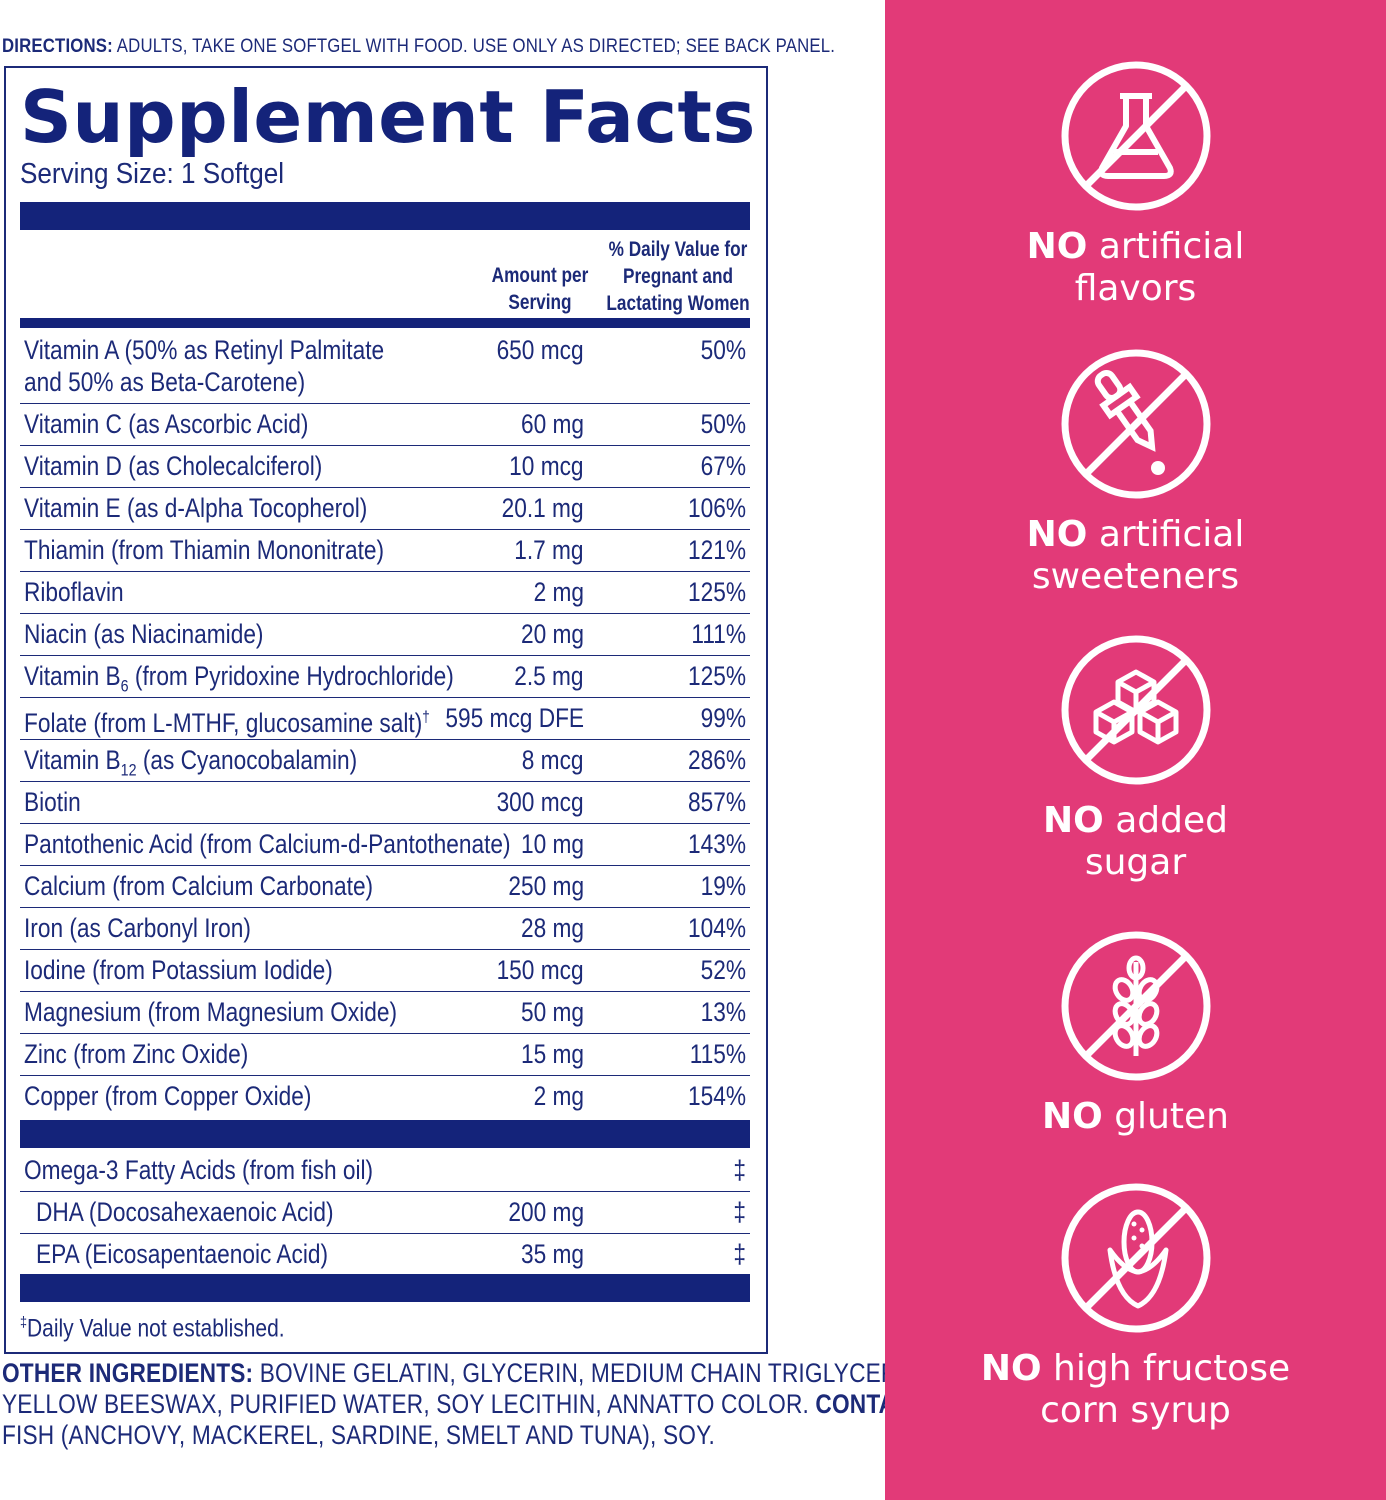 The image size is (1386, 1500). I want to click on facts-title: Supplement Facts, so click(388, 117).